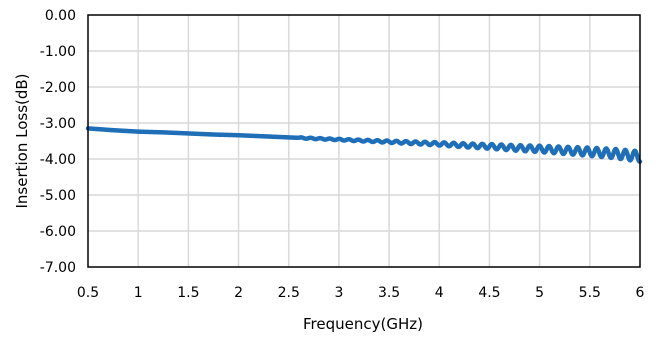  I want to click on x-tick-label: 2.5, so click(289, 293).